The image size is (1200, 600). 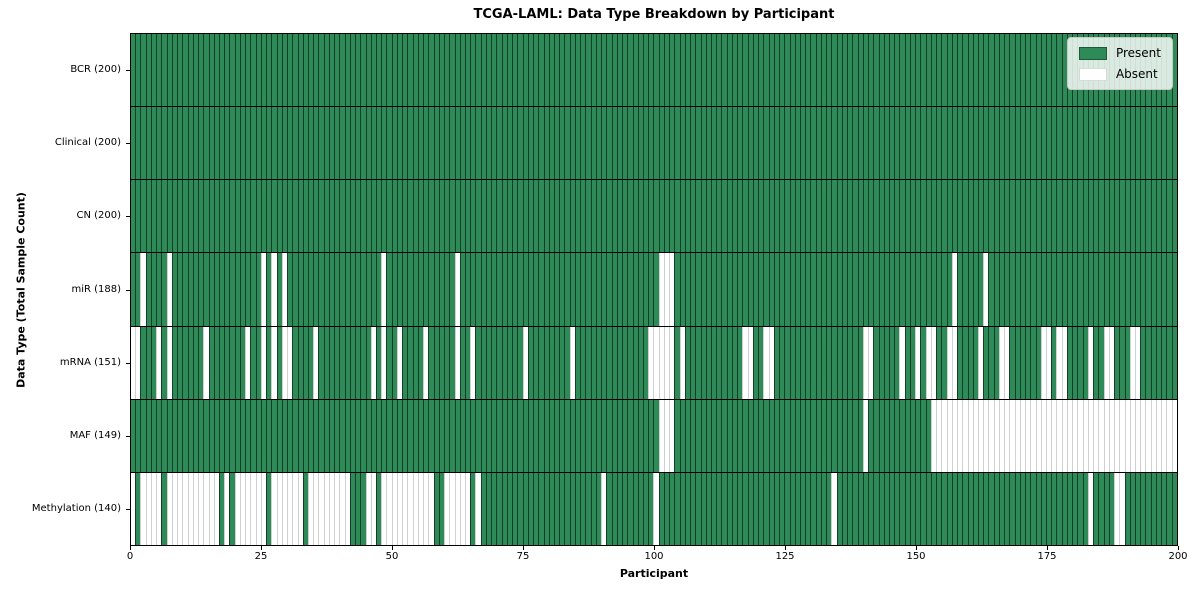 I want to click on x-tick-label: 50, so click(x=392, y=556).